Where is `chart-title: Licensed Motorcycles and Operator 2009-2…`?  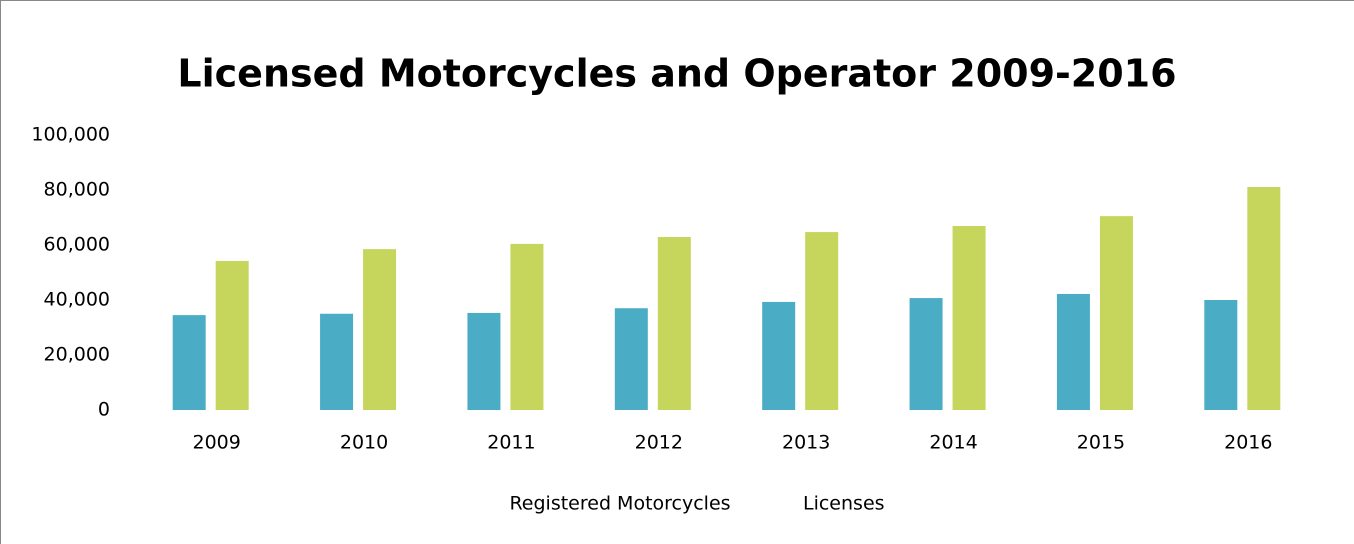 chart-title: Licensed Motorcycles and Operator 2009-2… is located at coordinates (676, 74).